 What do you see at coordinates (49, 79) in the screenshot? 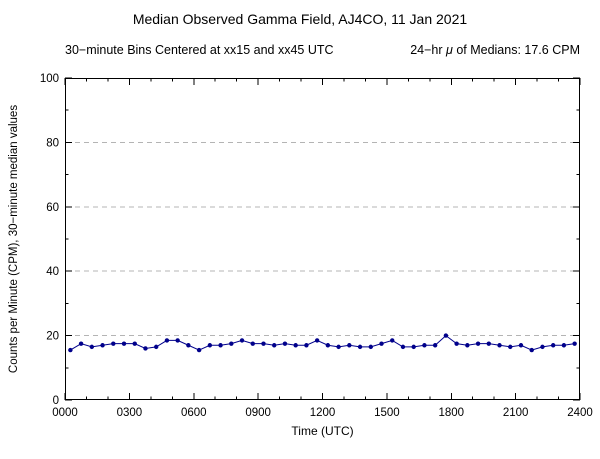
I see `y-tick-label: 100` at bounding box center [49, 79].